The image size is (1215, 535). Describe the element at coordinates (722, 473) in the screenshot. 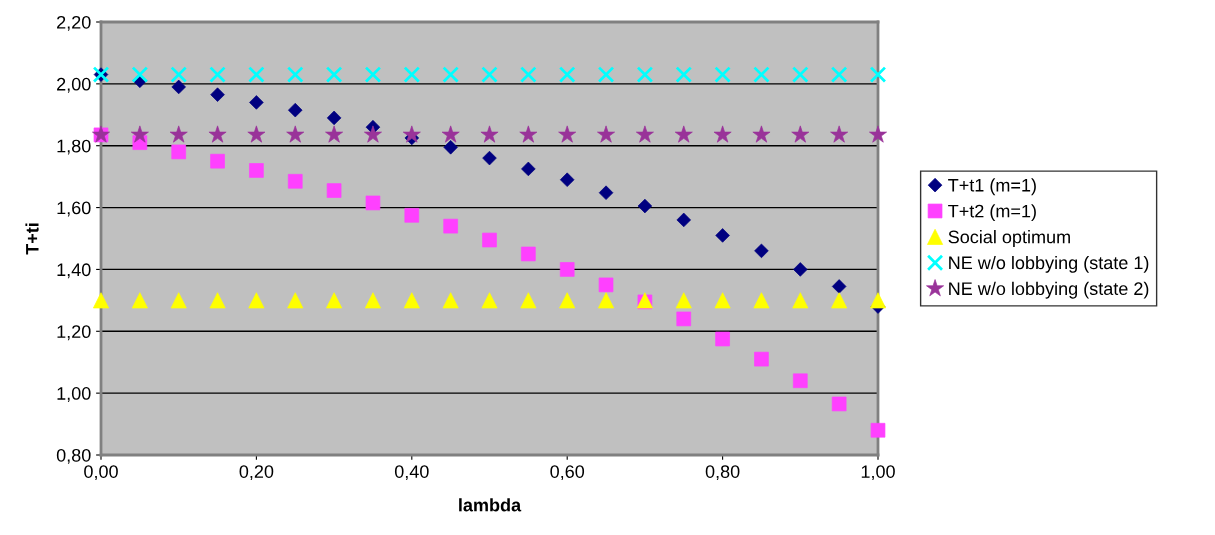

I see `x-tick-label: 0,80` at that location.